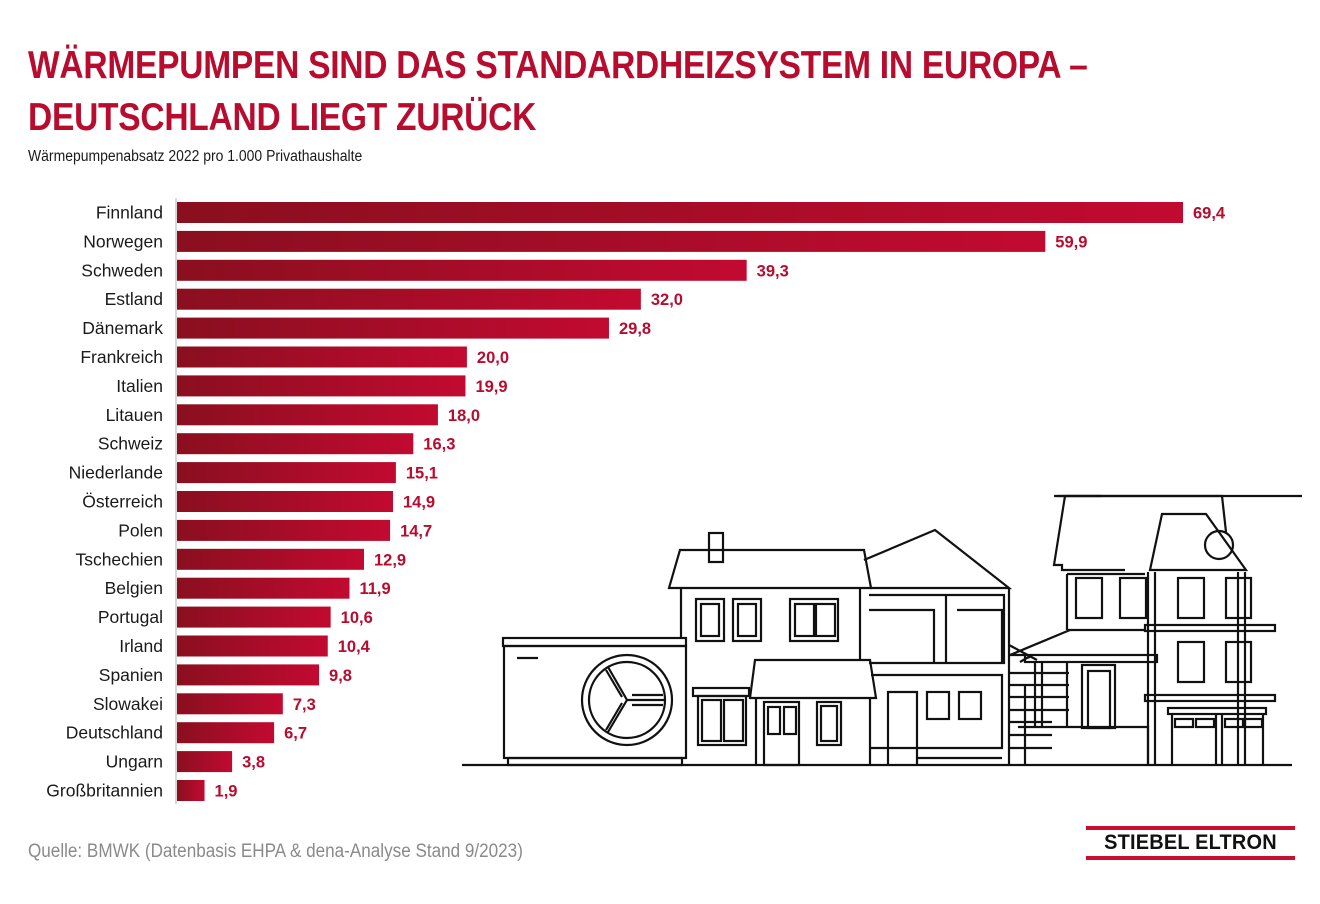  Describe the element at coordinates (121, 357) in the screenshot. I see `category-label: Frankreich` at that location.